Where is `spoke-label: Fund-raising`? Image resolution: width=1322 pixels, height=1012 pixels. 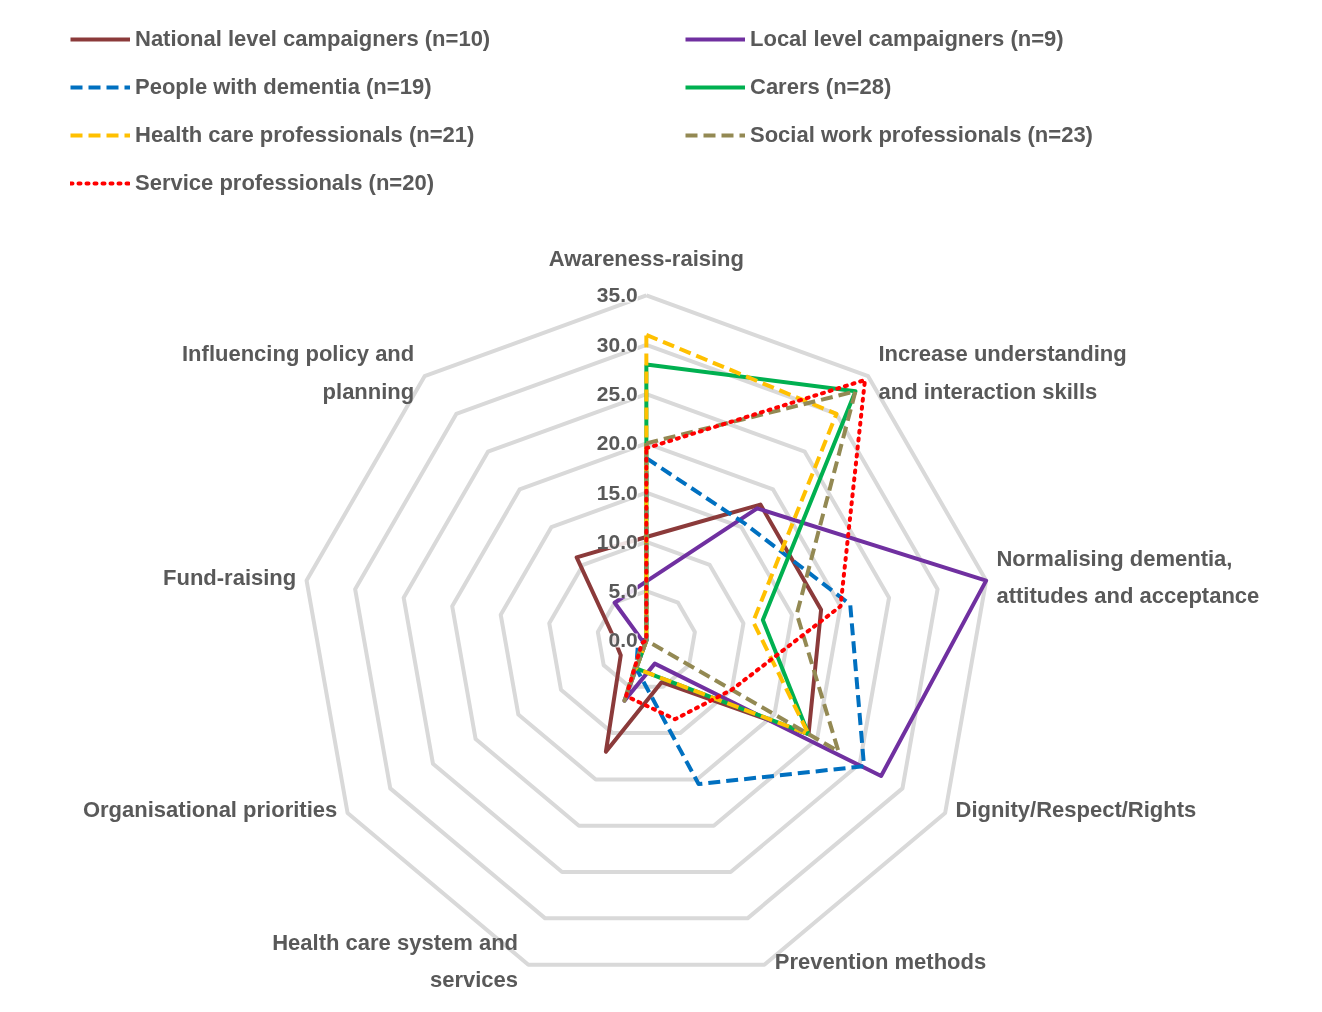 spoke-label: Fund-raising is located at coordinates (230, 577).